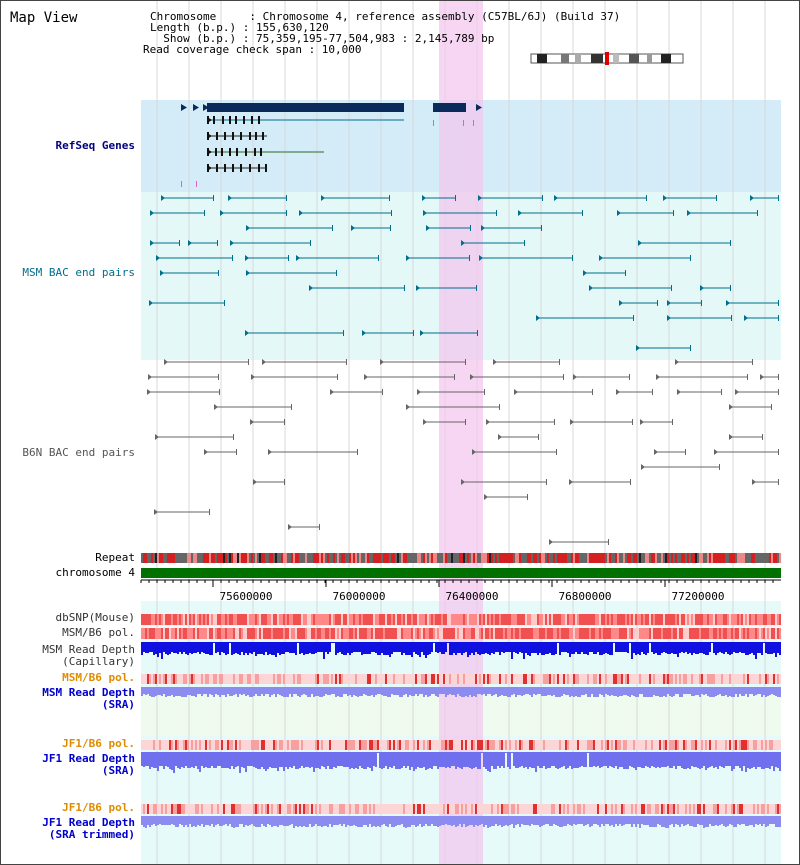 This screenshot has height=865, width=800. What do you see at coordinates (607, 58) in the screenshot?
I see `chromosome-ideogram` at bounding box center [607, 58].